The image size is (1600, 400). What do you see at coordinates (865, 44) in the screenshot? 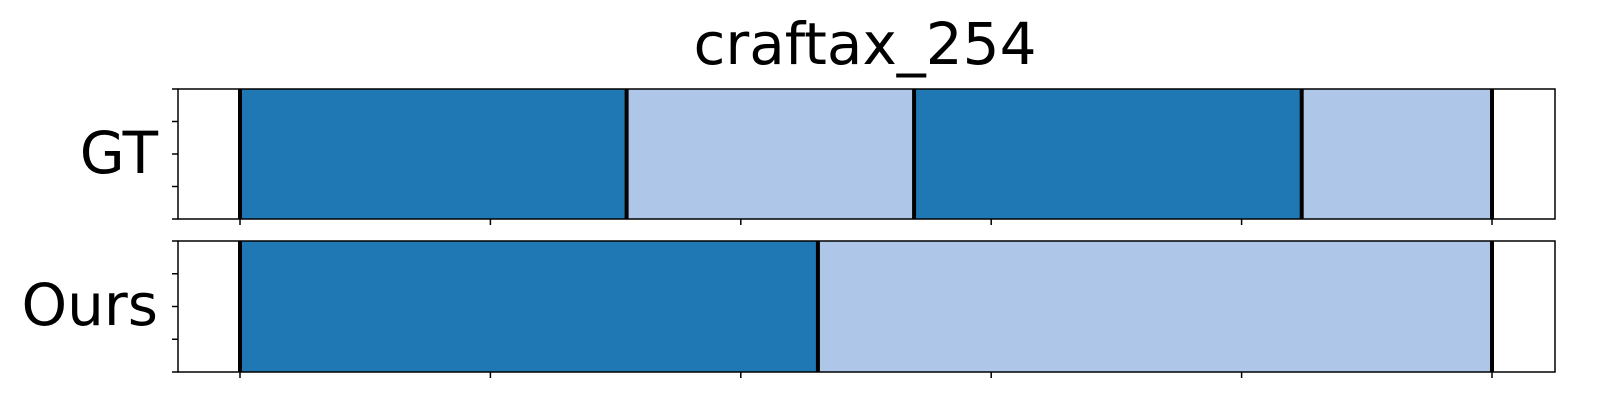
I see `chart-title: craftax_254` at bounding box center [865, 44].